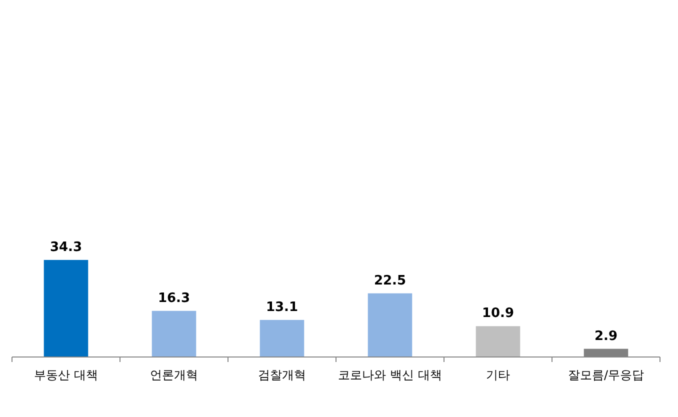  What do you see at coordinates (498, 375) in the screenshot?
I see `x-tick-label: 기타` at bounding box center [498, 375].